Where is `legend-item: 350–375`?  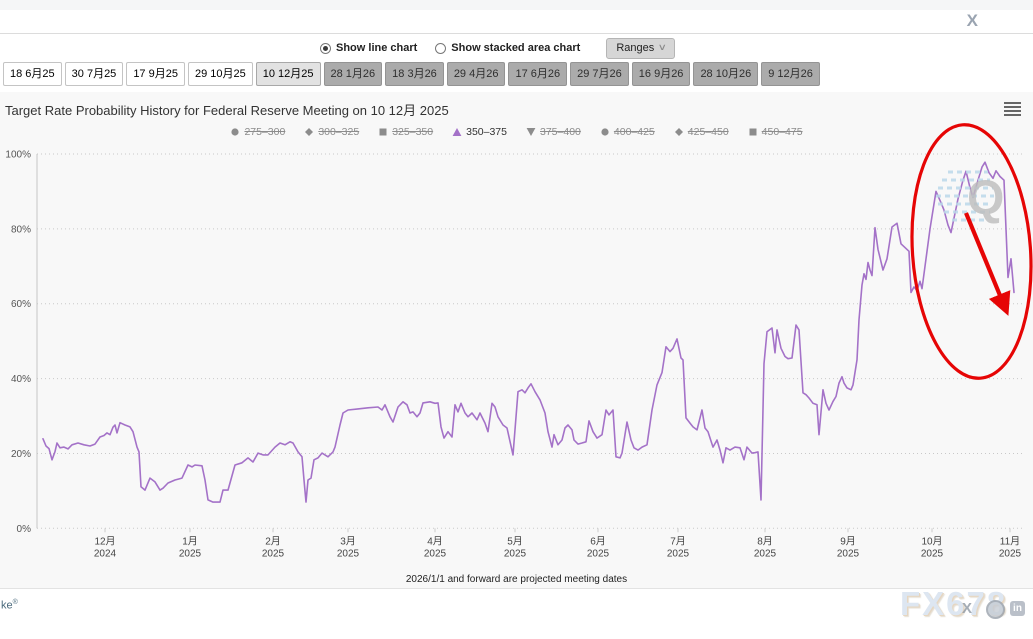 legend-item: 350–375 is located at coordinates (479, 132).